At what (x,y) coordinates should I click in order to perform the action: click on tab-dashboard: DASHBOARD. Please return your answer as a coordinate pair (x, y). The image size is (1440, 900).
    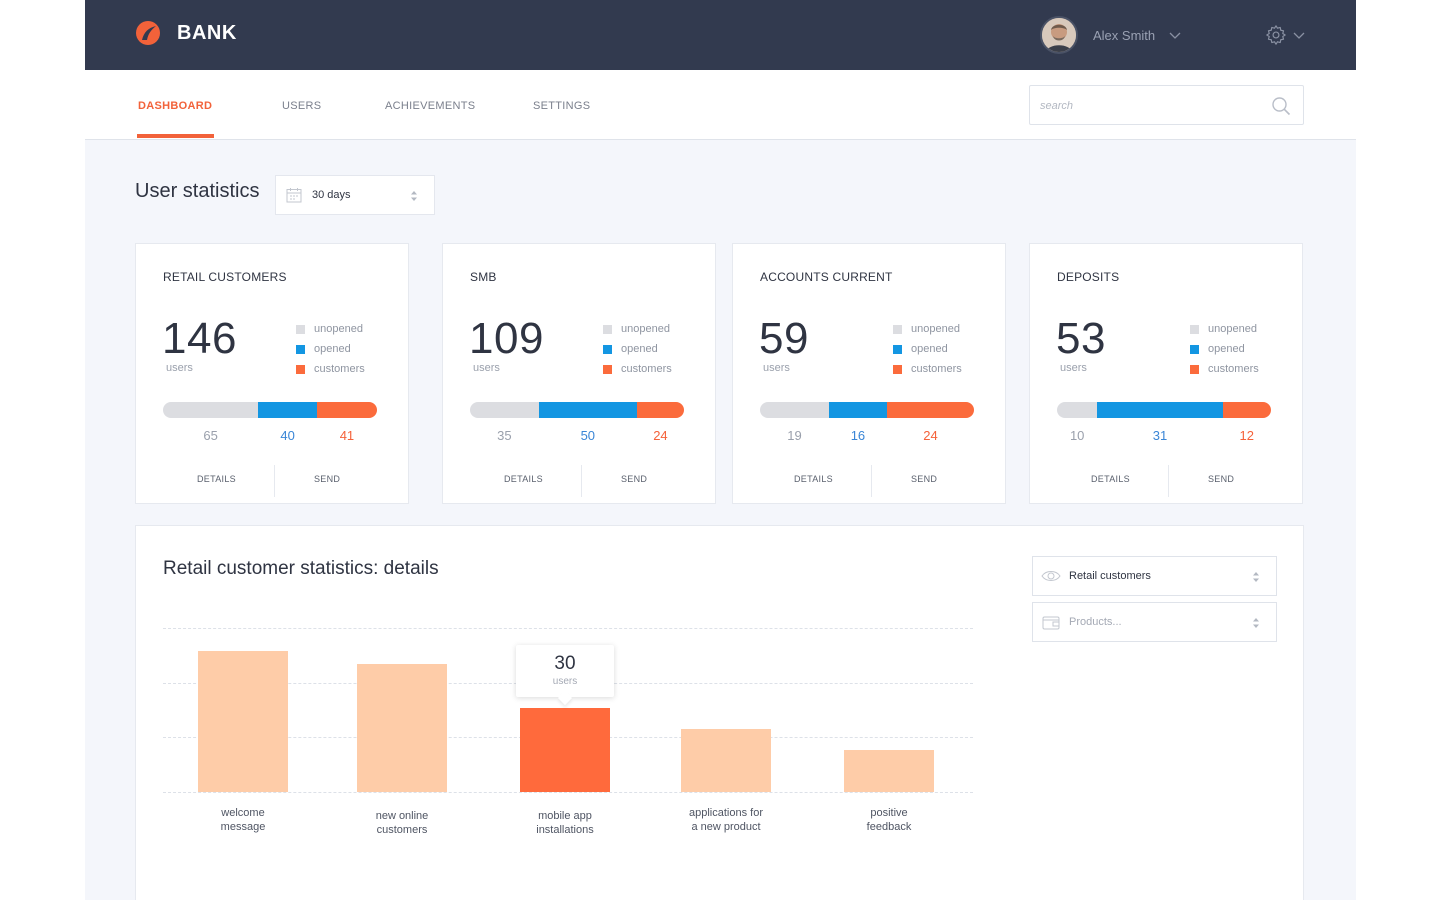
    Looking at the image, I should click on (175, 106).